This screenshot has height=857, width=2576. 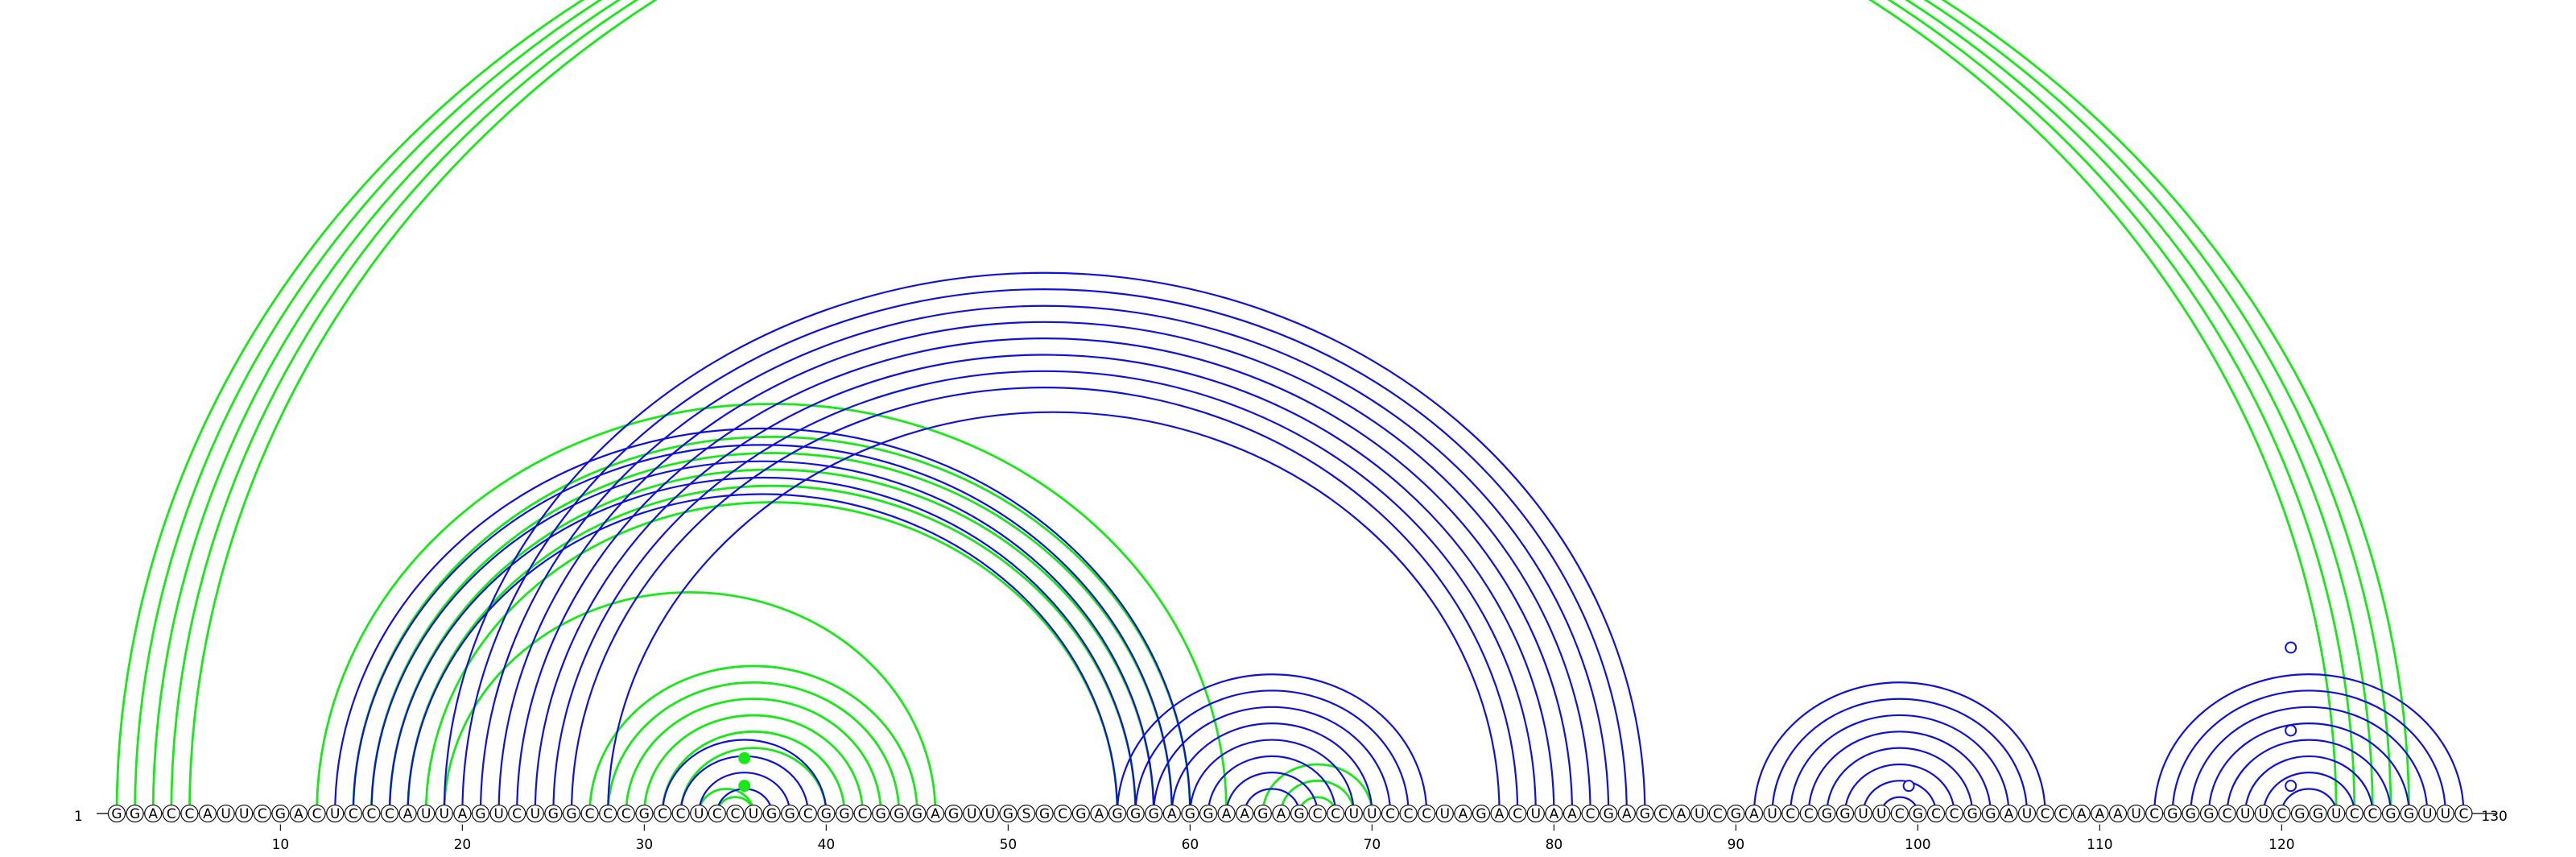 What do you see at coordinates (645, 845) in the screenshot?
I see `tick-label: 30` at bounding box center [645, 845].